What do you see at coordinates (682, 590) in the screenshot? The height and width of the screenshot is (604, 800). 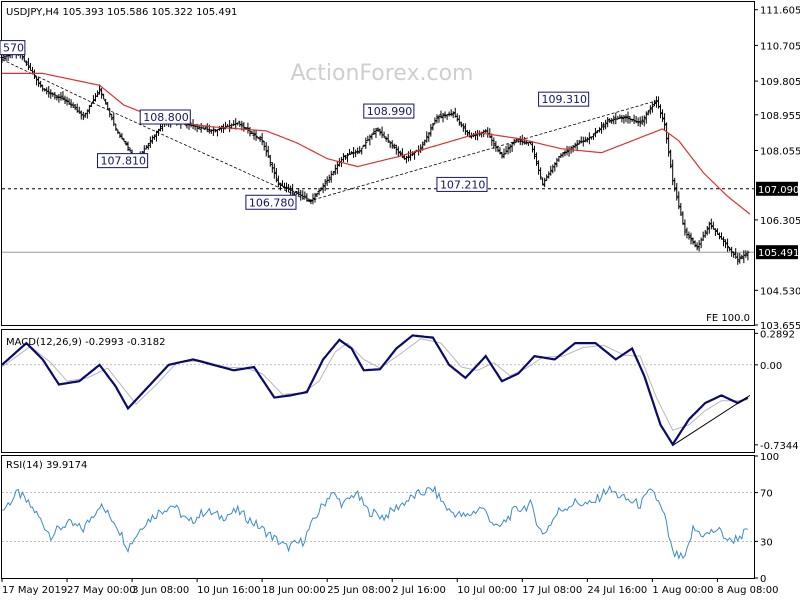 I see `x-axis-label: 1 Aug 00:00` at bounding box center [682, 590].